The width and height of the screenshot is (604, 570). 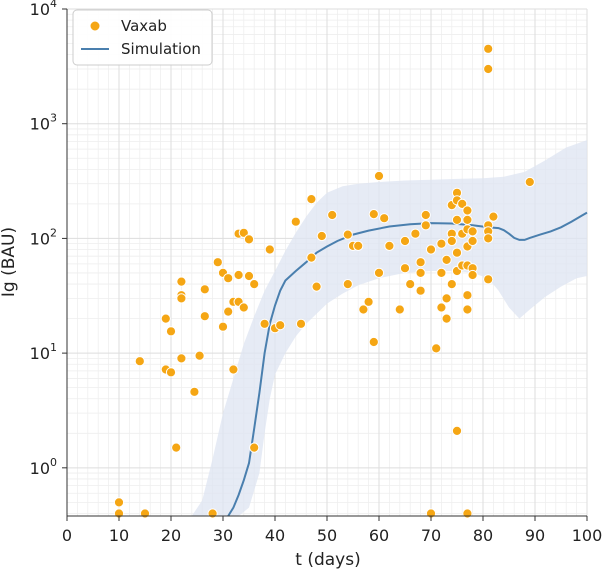 I want to click on x-tick-label: 80, so click(x=483, y=535).